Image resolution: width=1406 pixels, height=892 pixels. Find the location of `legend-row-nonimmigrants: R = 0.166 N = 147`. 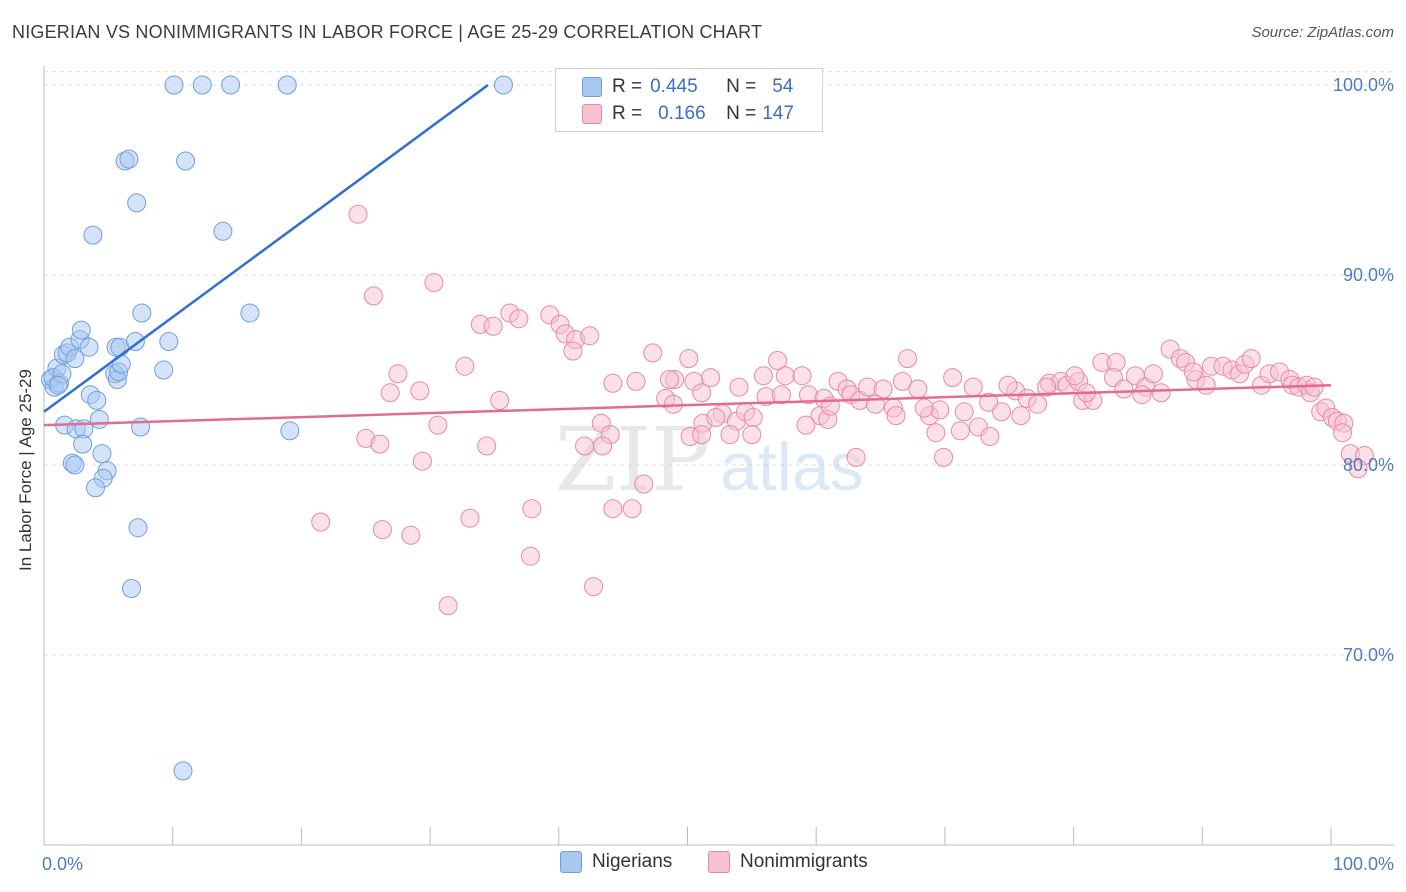

legend-row-nonimmigrants: R = 0.166 N = 147 is located at coordinates (688, 114).